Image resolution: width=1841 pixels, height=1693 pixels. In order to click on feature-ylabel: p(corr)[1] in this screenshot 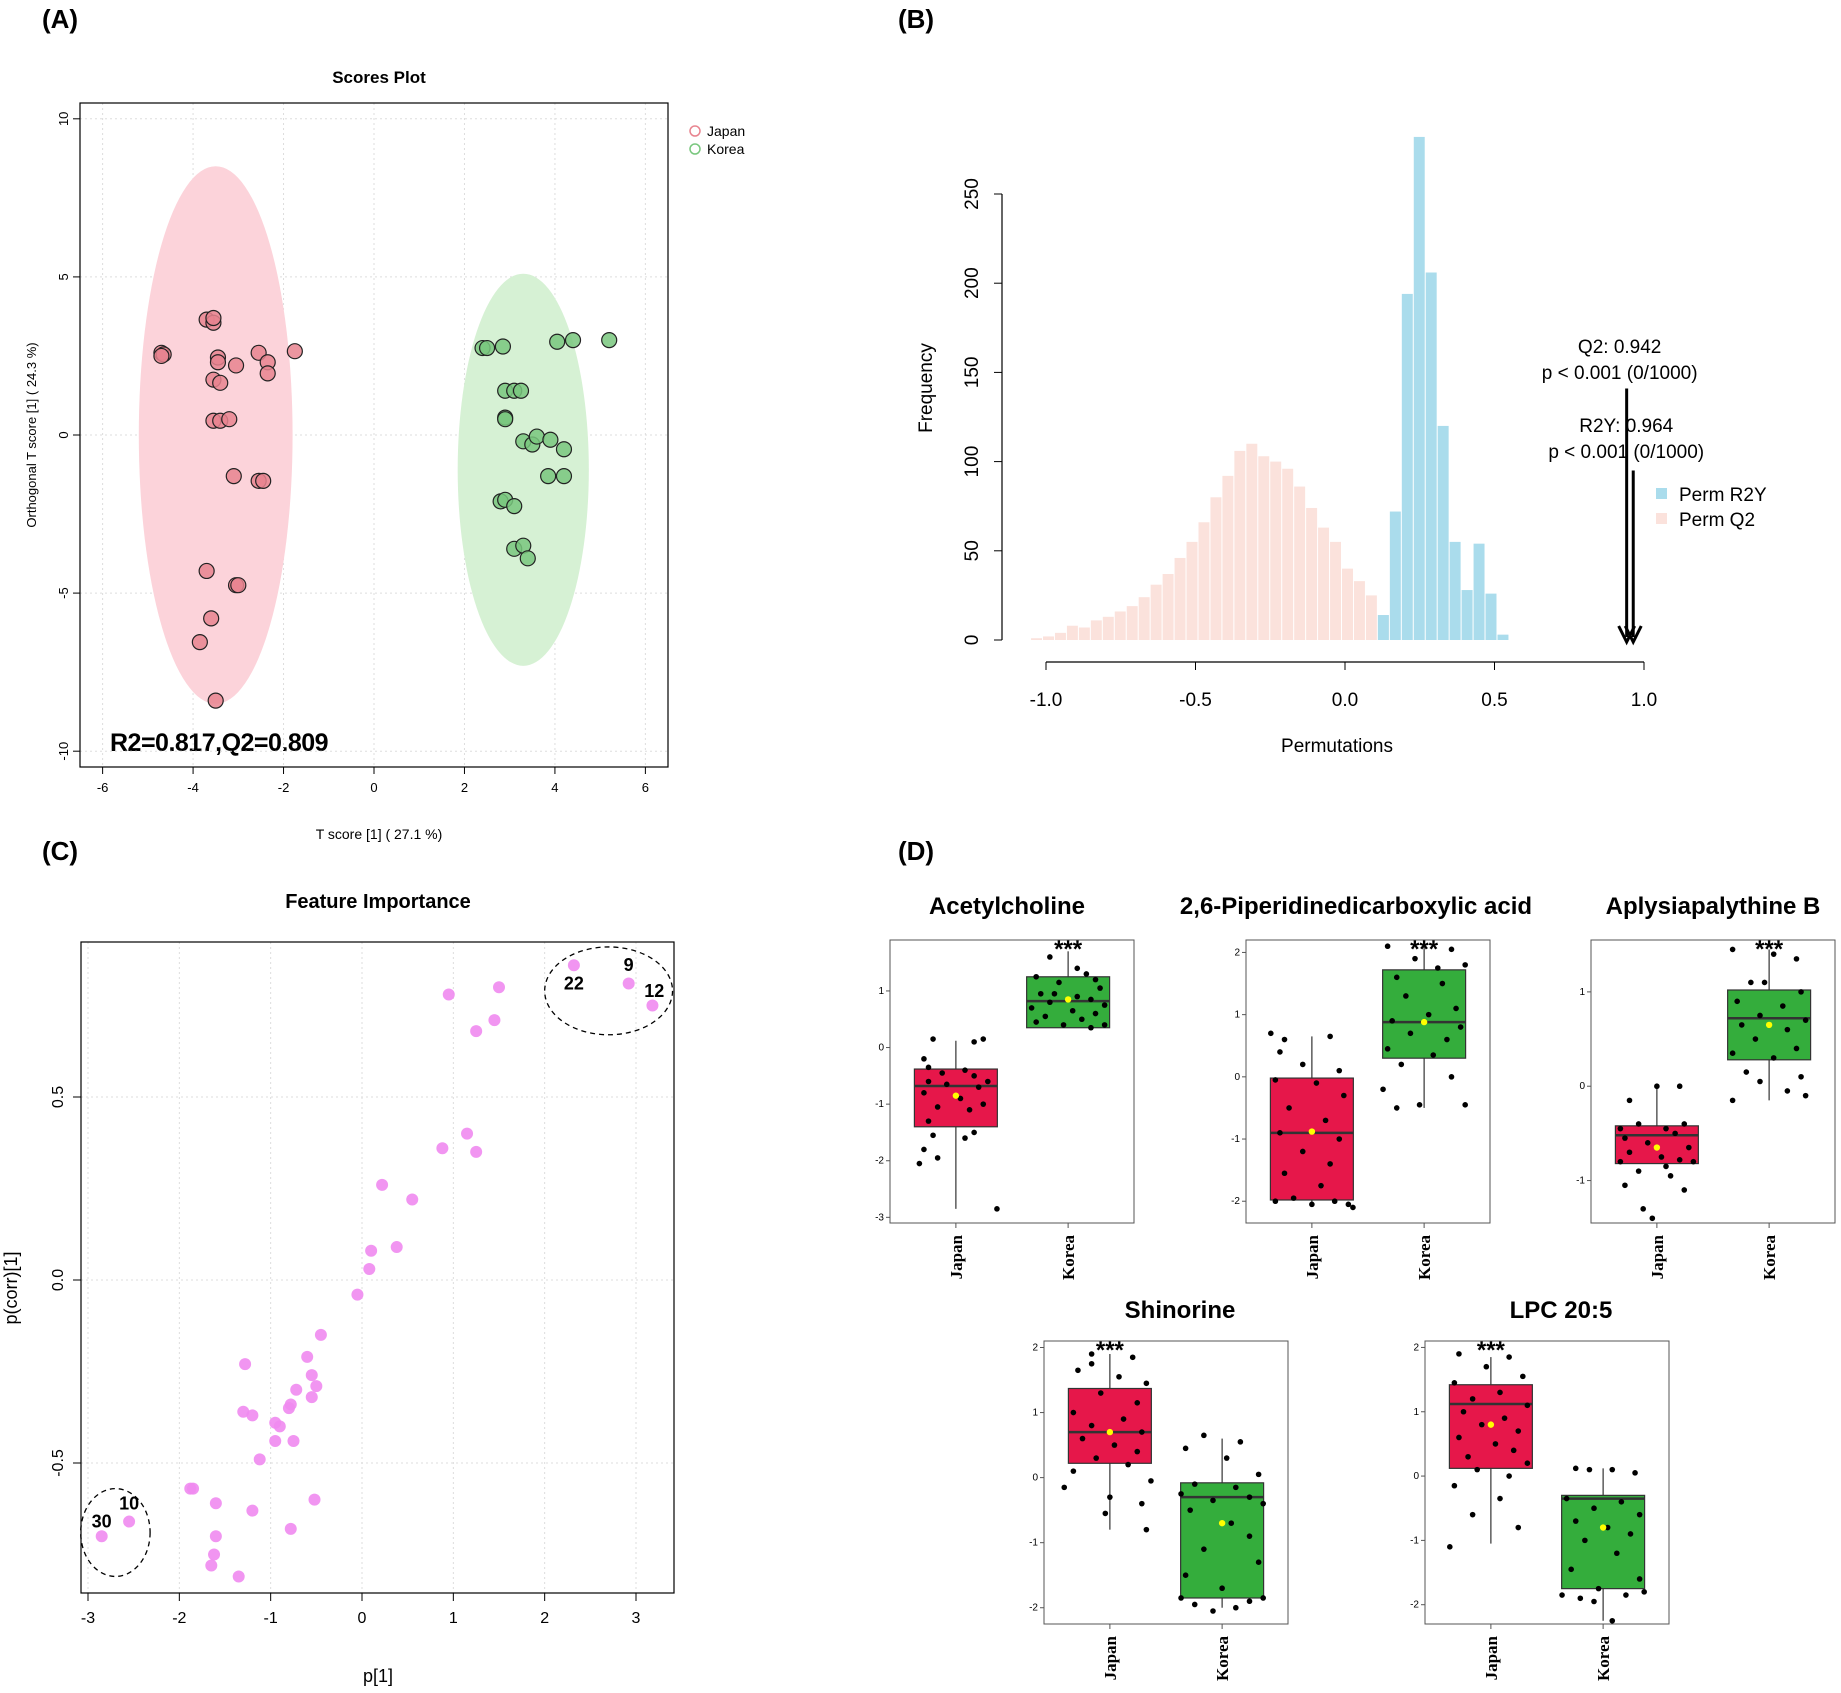, I will do `click(11, 1287)`.